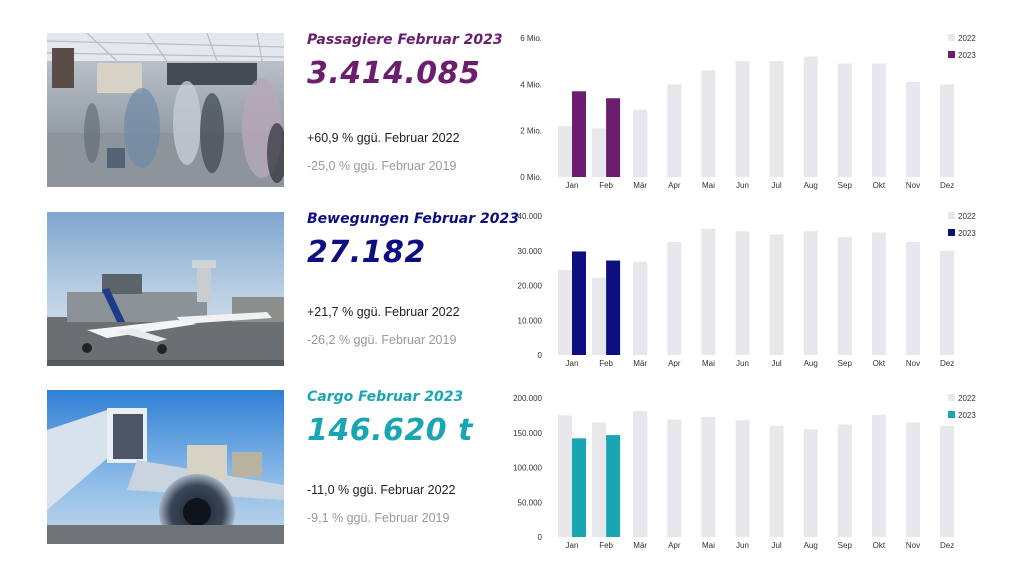 The image size is (1024, 576). I want to click on y-tick-label: 30.000, so click(530, 251).